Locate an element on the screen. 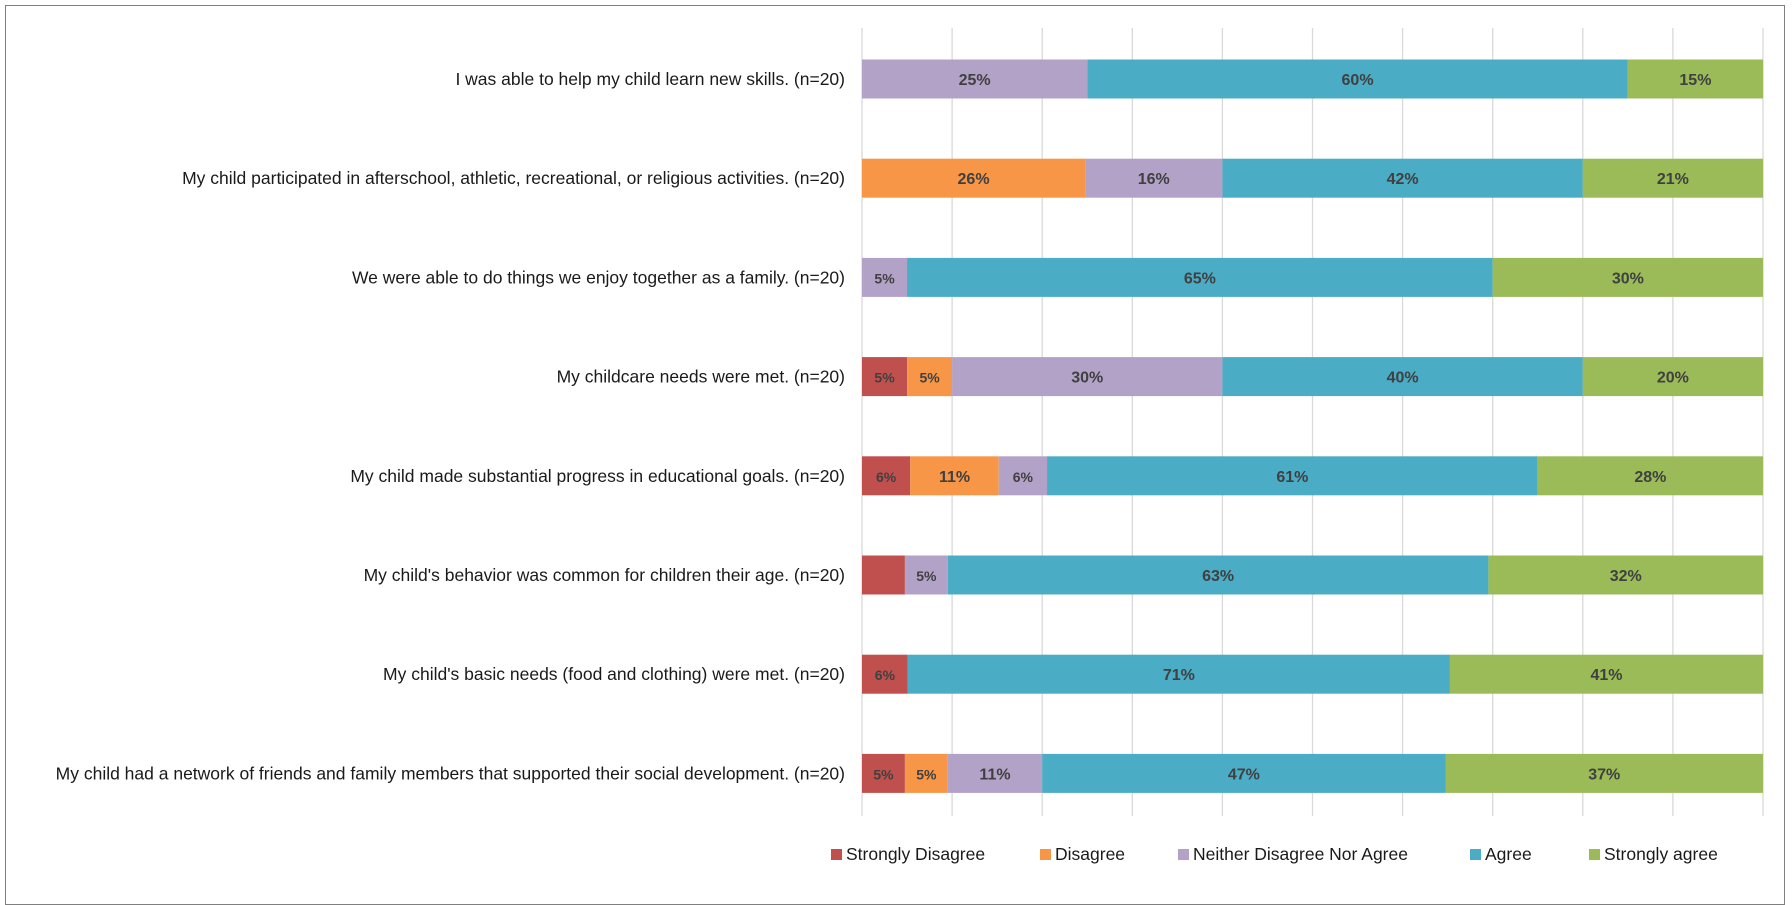  legend-label: Disagree is located at coordinates (1090, 854).